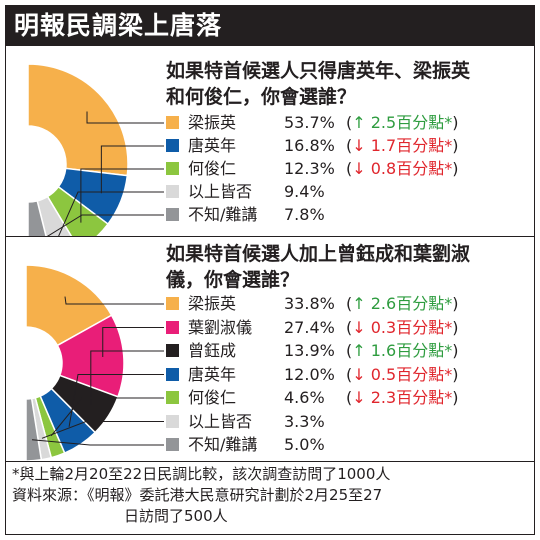 The height and width of the screenshot is (540, 540). Describe the element at coordinates (402, 397) in the screenshot. I see `legend-change: (↓ 2.3百分點*)` at that location.